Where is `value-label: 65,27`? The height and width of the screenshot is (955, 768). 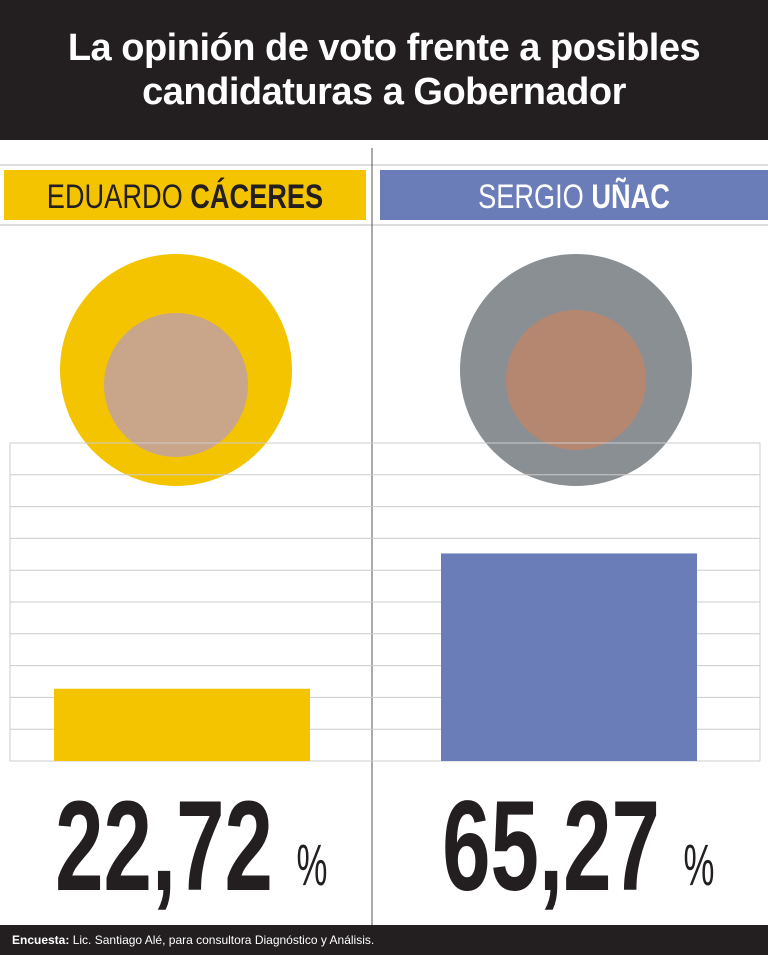
value-label: 65,27 is located at coordinates (551, 846).